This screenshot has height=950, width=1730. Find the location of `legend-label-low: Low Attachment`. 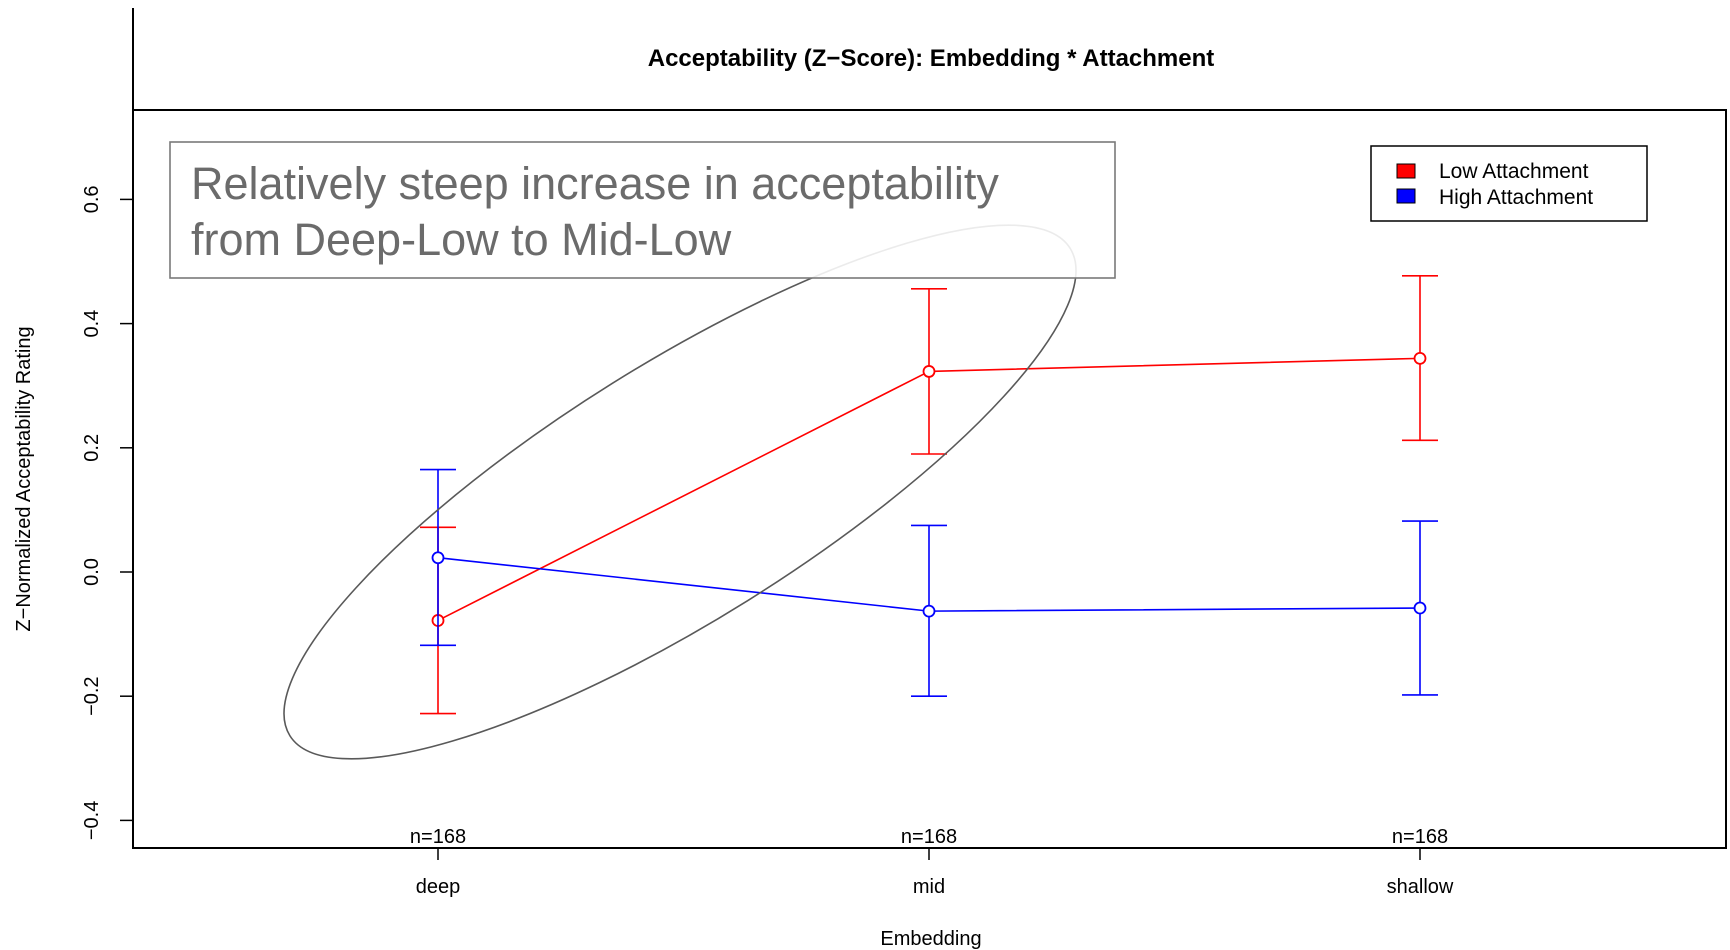

legend-label-low: Low Attachment is located at coordinates (1514, 171).